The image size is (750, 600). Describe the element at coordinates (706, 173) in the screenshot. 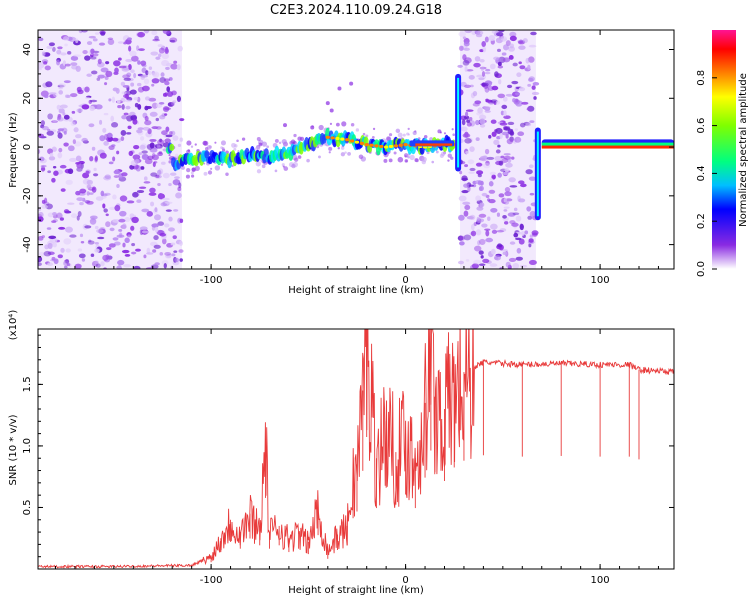

I see `colorbar-ticks: 0.0 0.2 0.4 0.6 0.8` at that location.